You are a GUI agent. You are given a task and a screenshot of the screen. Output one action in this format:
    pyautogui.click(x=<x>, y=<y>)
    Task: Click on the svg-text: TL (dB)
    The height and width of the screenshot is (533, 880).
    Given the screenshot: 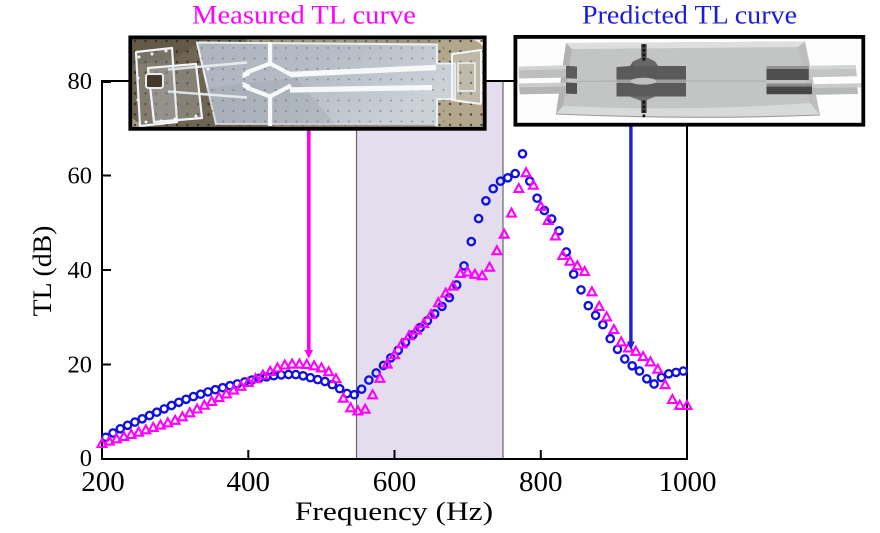 What is the action you would take?
    pyautogui.click(x=42, y=271)
    